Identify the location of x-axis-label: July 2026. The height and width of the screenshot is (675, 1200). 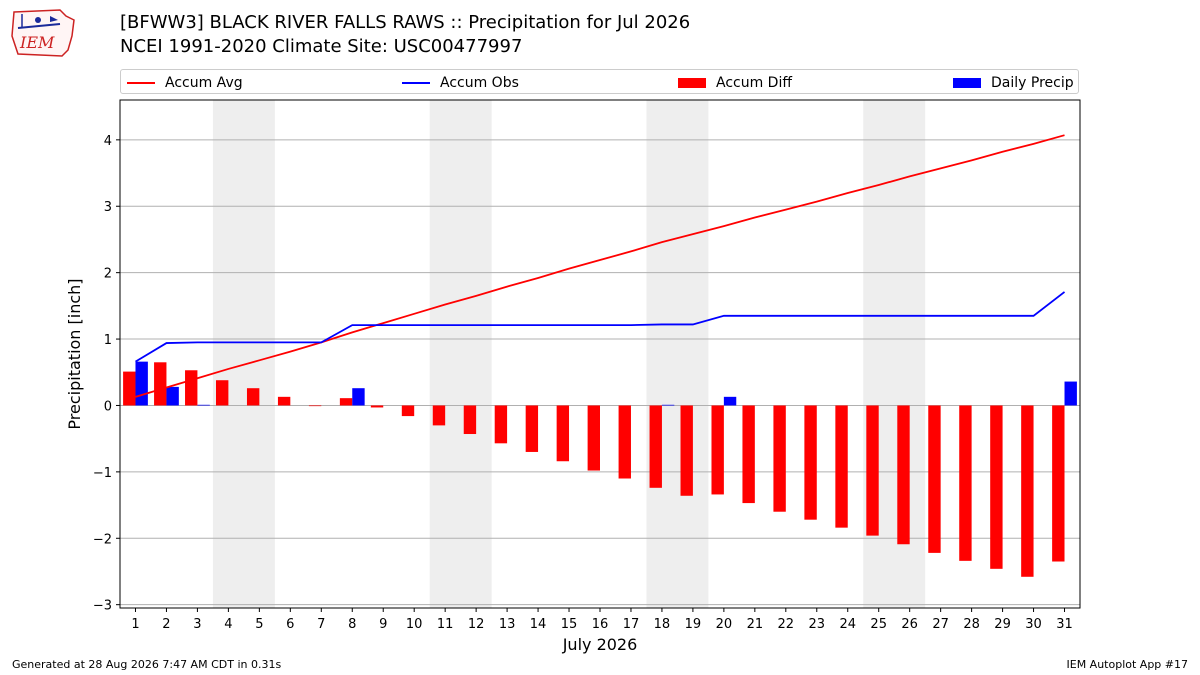
(600, 644).